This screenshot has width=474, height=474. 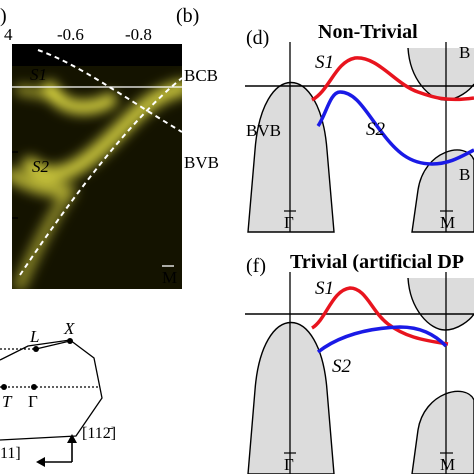 What do you see at coordinates (169, 277) in the screenshot?
I see `arpes-m-label: M` at bounding box center [169, 277].